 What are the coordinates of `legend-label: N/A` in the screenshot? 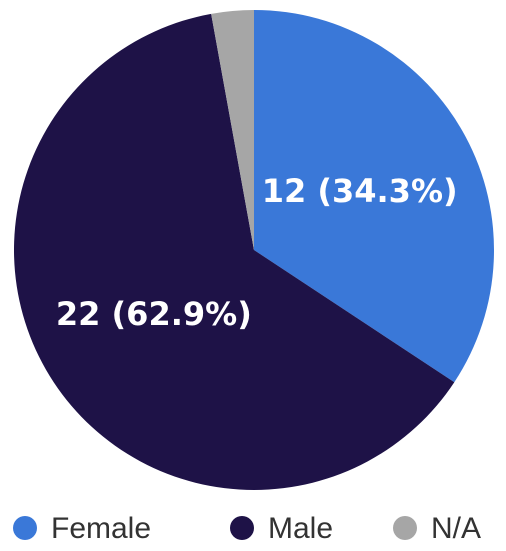 It's located at (456, 528).